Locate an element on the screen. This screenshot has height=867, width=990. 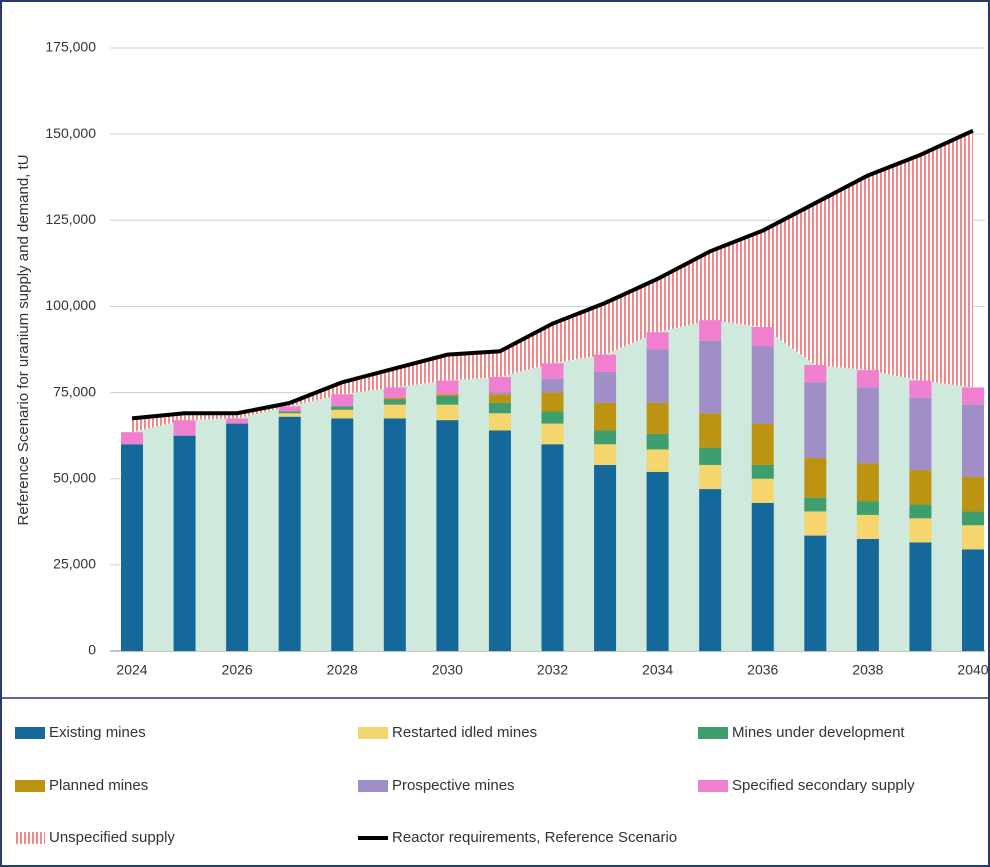
legend-label: Mines under development is located at coordinates (818, 732).